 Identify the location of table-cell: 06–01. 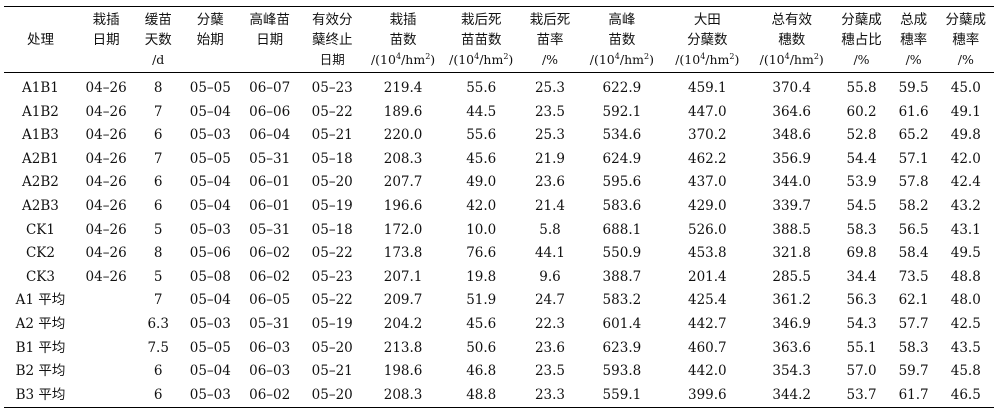
(270, 182).